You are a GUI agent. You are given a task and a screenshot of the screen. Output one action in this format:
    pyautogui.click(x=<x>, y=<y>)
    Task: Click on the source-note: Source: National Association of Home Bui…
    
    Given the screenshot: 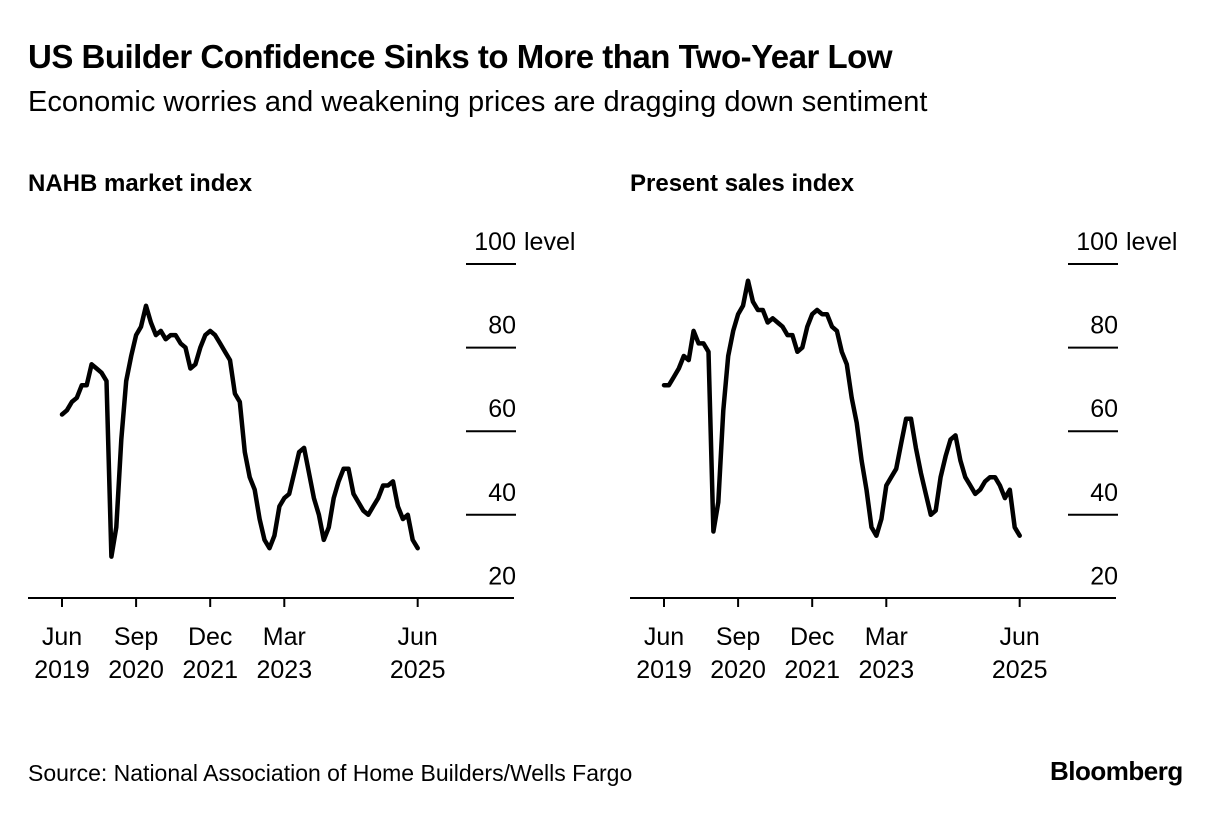 What is the action you would take?
    pyautogui.click(x=330, y=773)
    